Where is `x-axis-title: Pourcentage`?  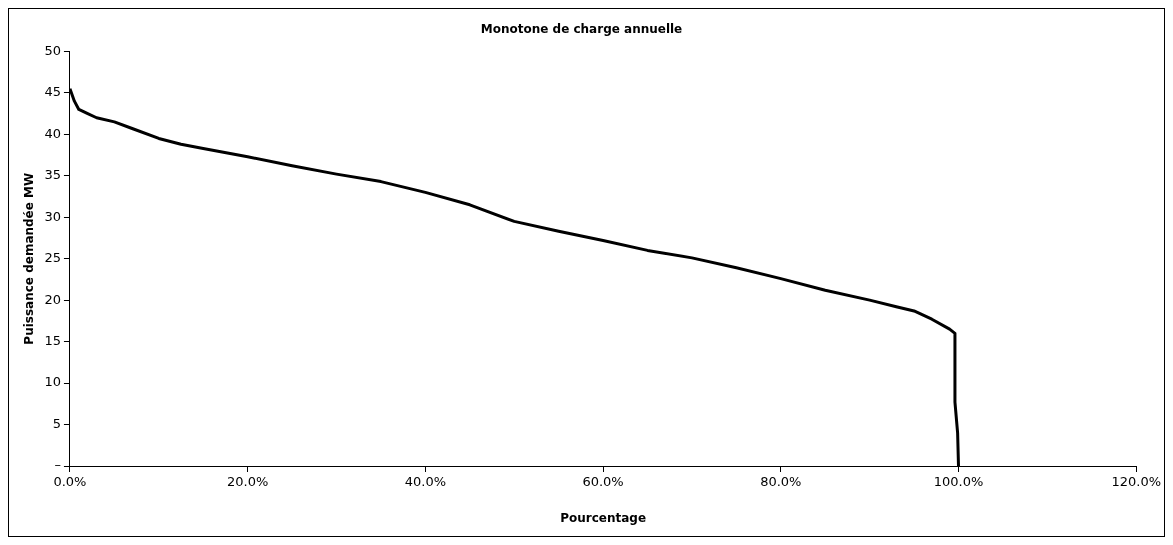
x-axis-title: Pourcentage is located at coordinates (603, 517).